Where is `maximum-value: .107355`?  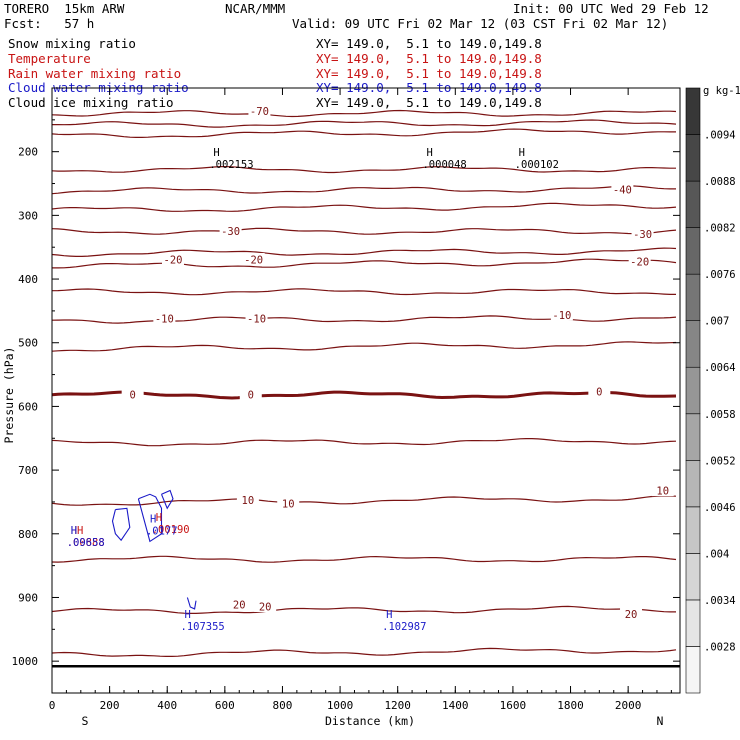
maximum-value: .107355 is located at coordinates (203, 627).